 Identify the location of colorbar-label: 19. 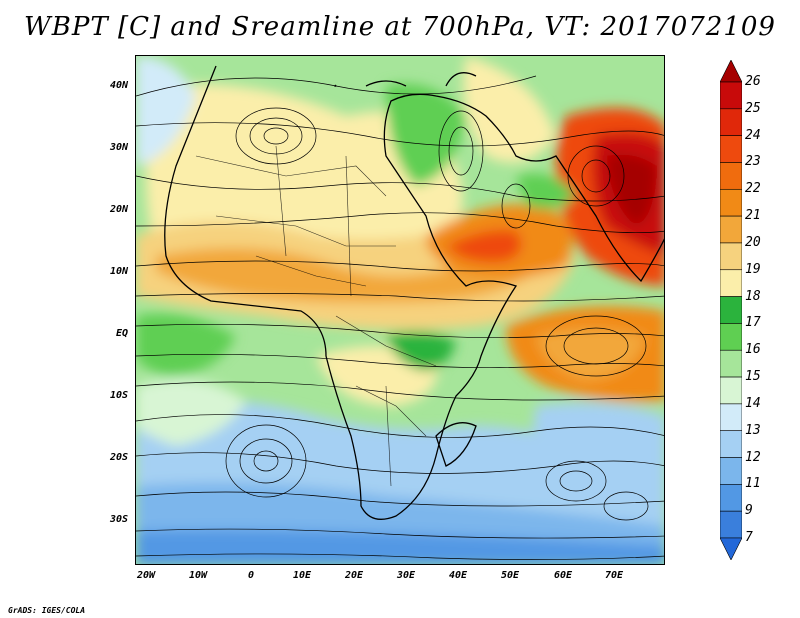
(753, 269).